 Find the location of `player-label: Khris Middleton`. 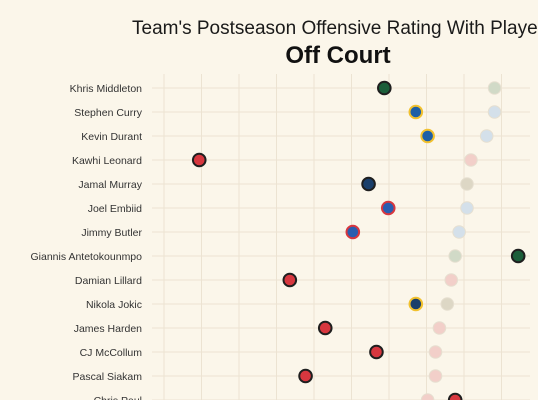

player-label: Khris Middleton is located at coordinates (106, 89).